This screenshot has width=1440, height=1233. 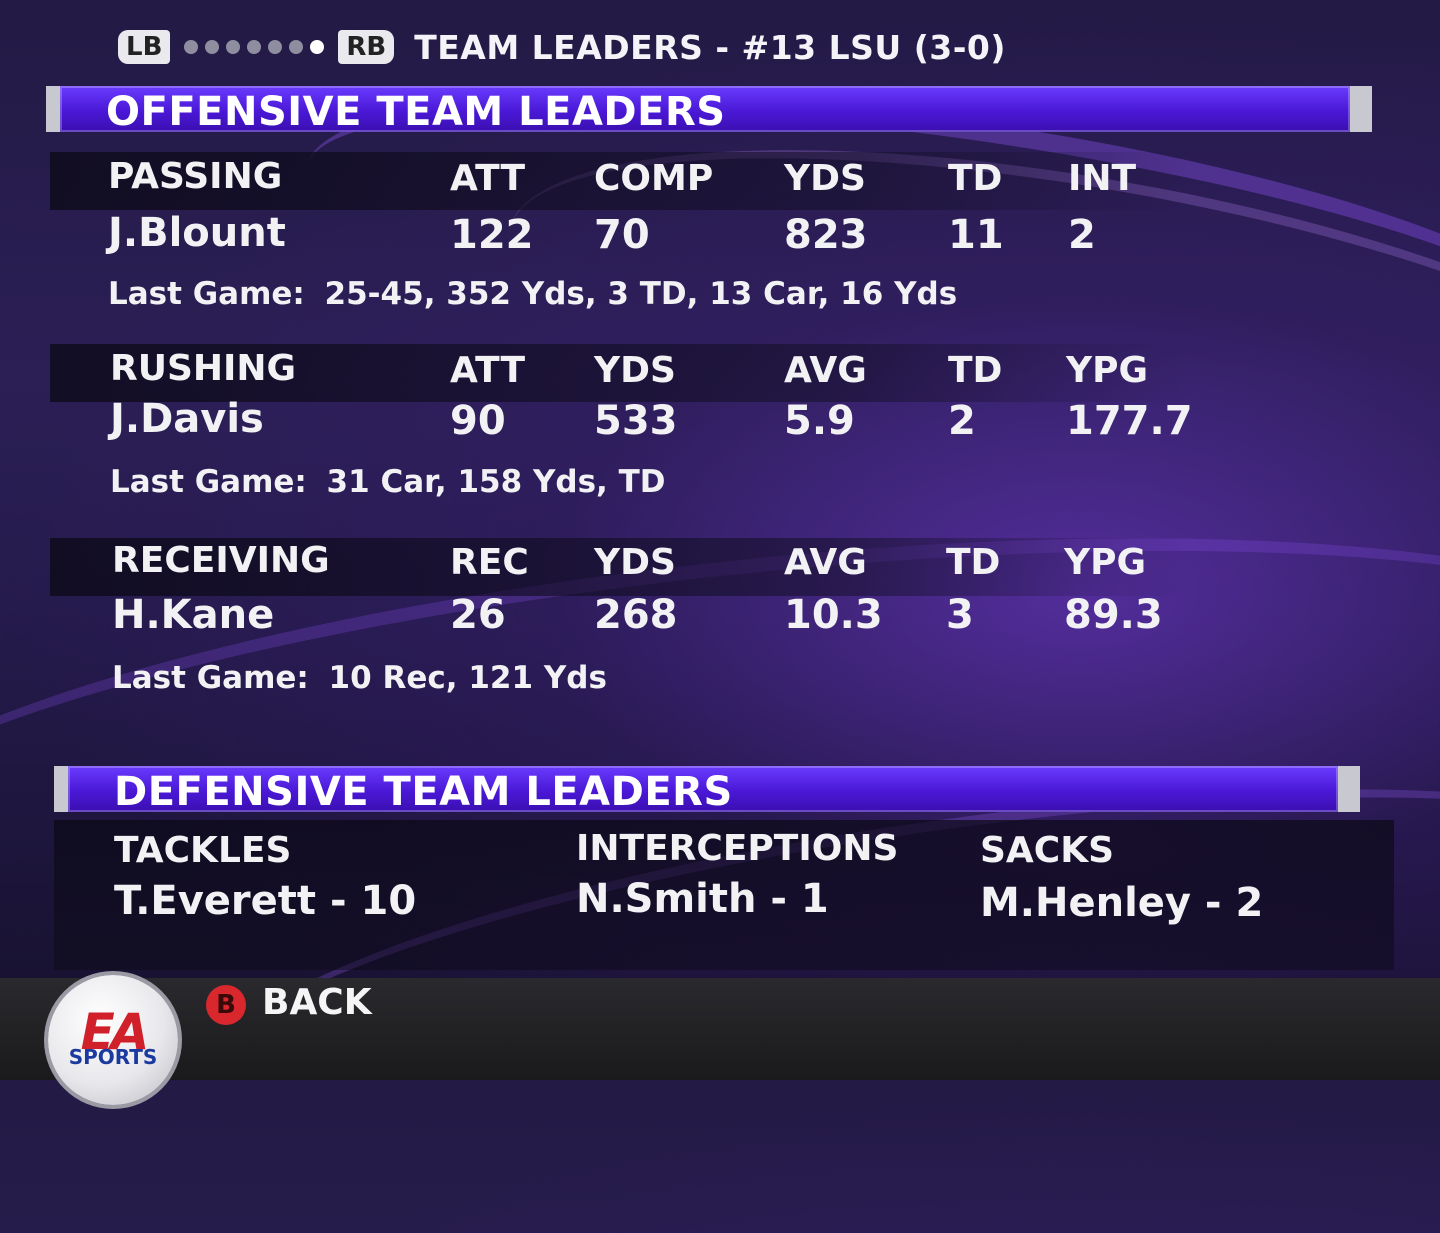 What do you see at coordinates (825, 370) in the screenshot?
I see `rushing-col-avg: AVG` at bounding box center [825, 370].